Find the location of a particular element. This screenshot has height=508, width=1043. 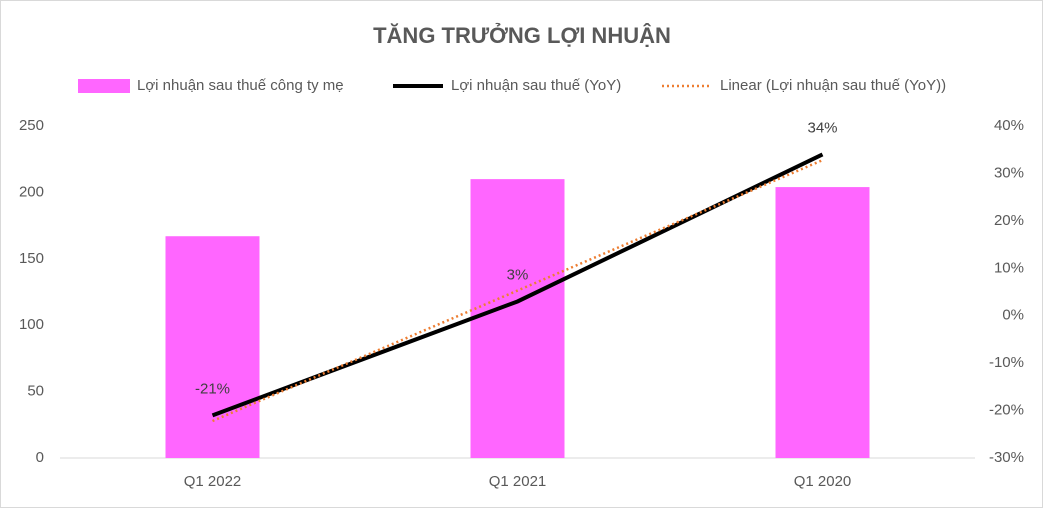

y2-tick-label: -10% is located at coordinates (1006, 362).